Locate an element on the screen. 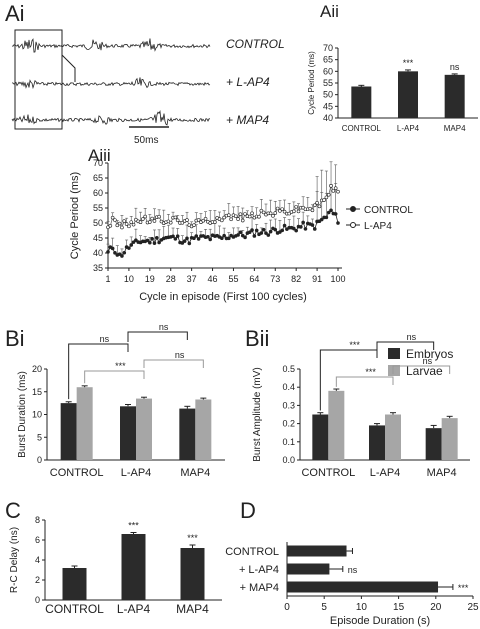 Image resolution: width=480 pixels, height=629 pixels. aiii-y-tick-label: 45 is located at coordinates (98, 238).